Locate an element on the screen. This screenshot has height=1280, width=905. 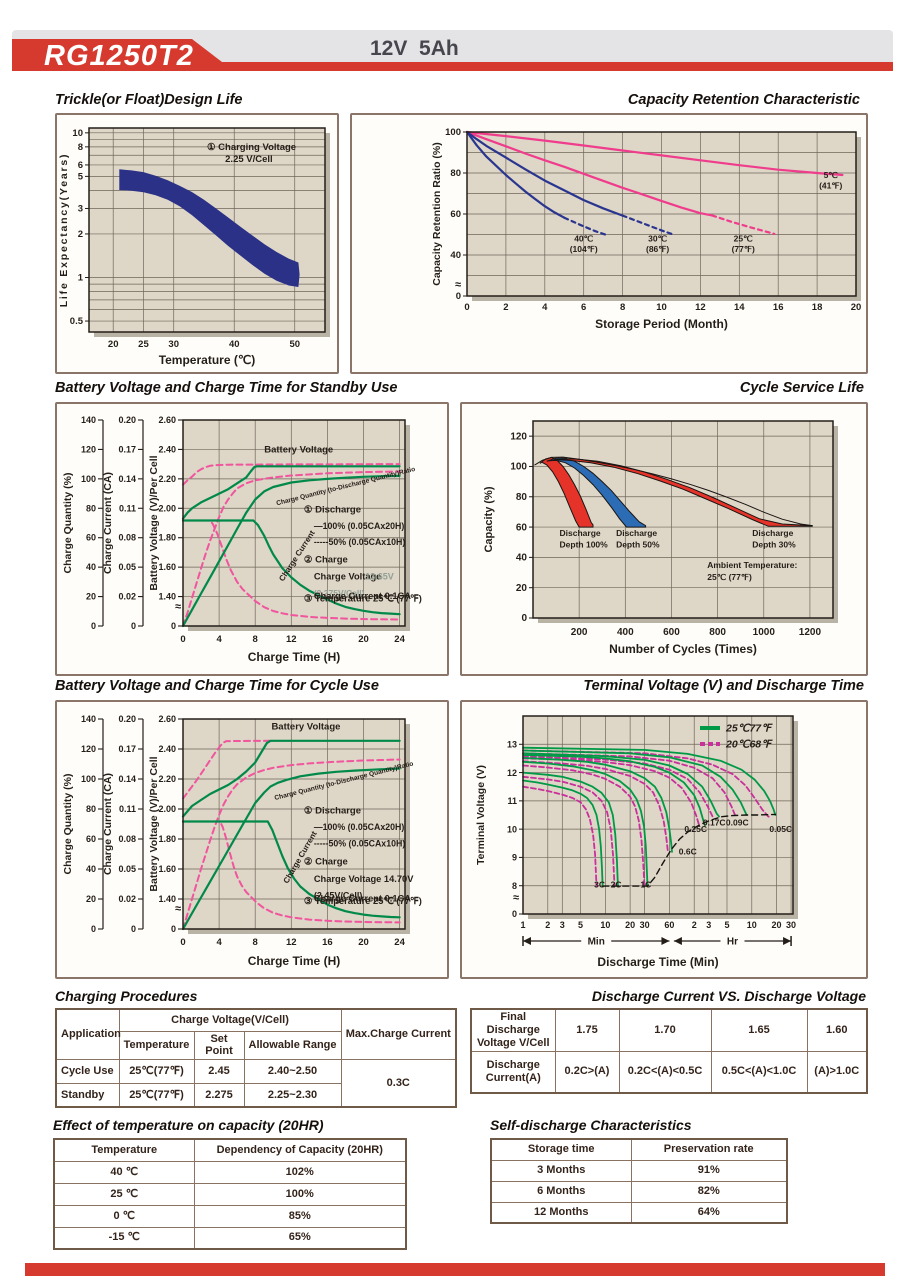
table-cell: 1.75 is located at coordinates (587, 1030).